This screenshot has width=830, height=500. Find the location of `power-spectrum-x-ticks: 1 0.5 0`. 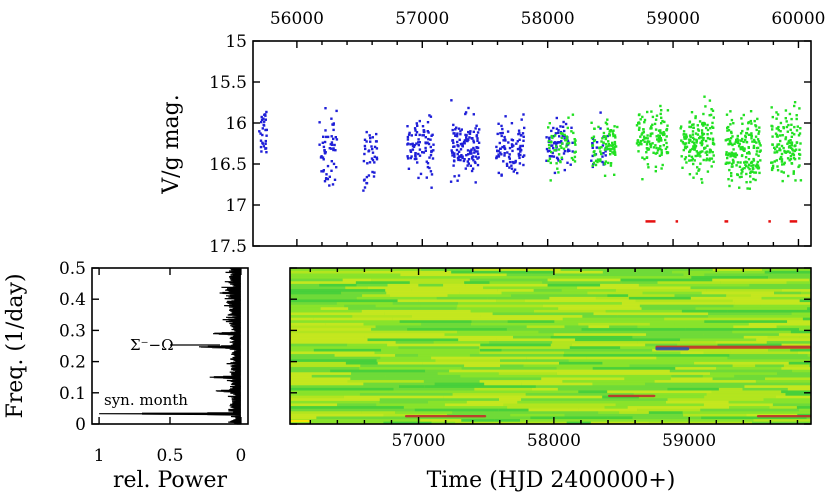

power-spectrum-x-ticks: 1 0.5 0 is located at coordinates (170, 367).